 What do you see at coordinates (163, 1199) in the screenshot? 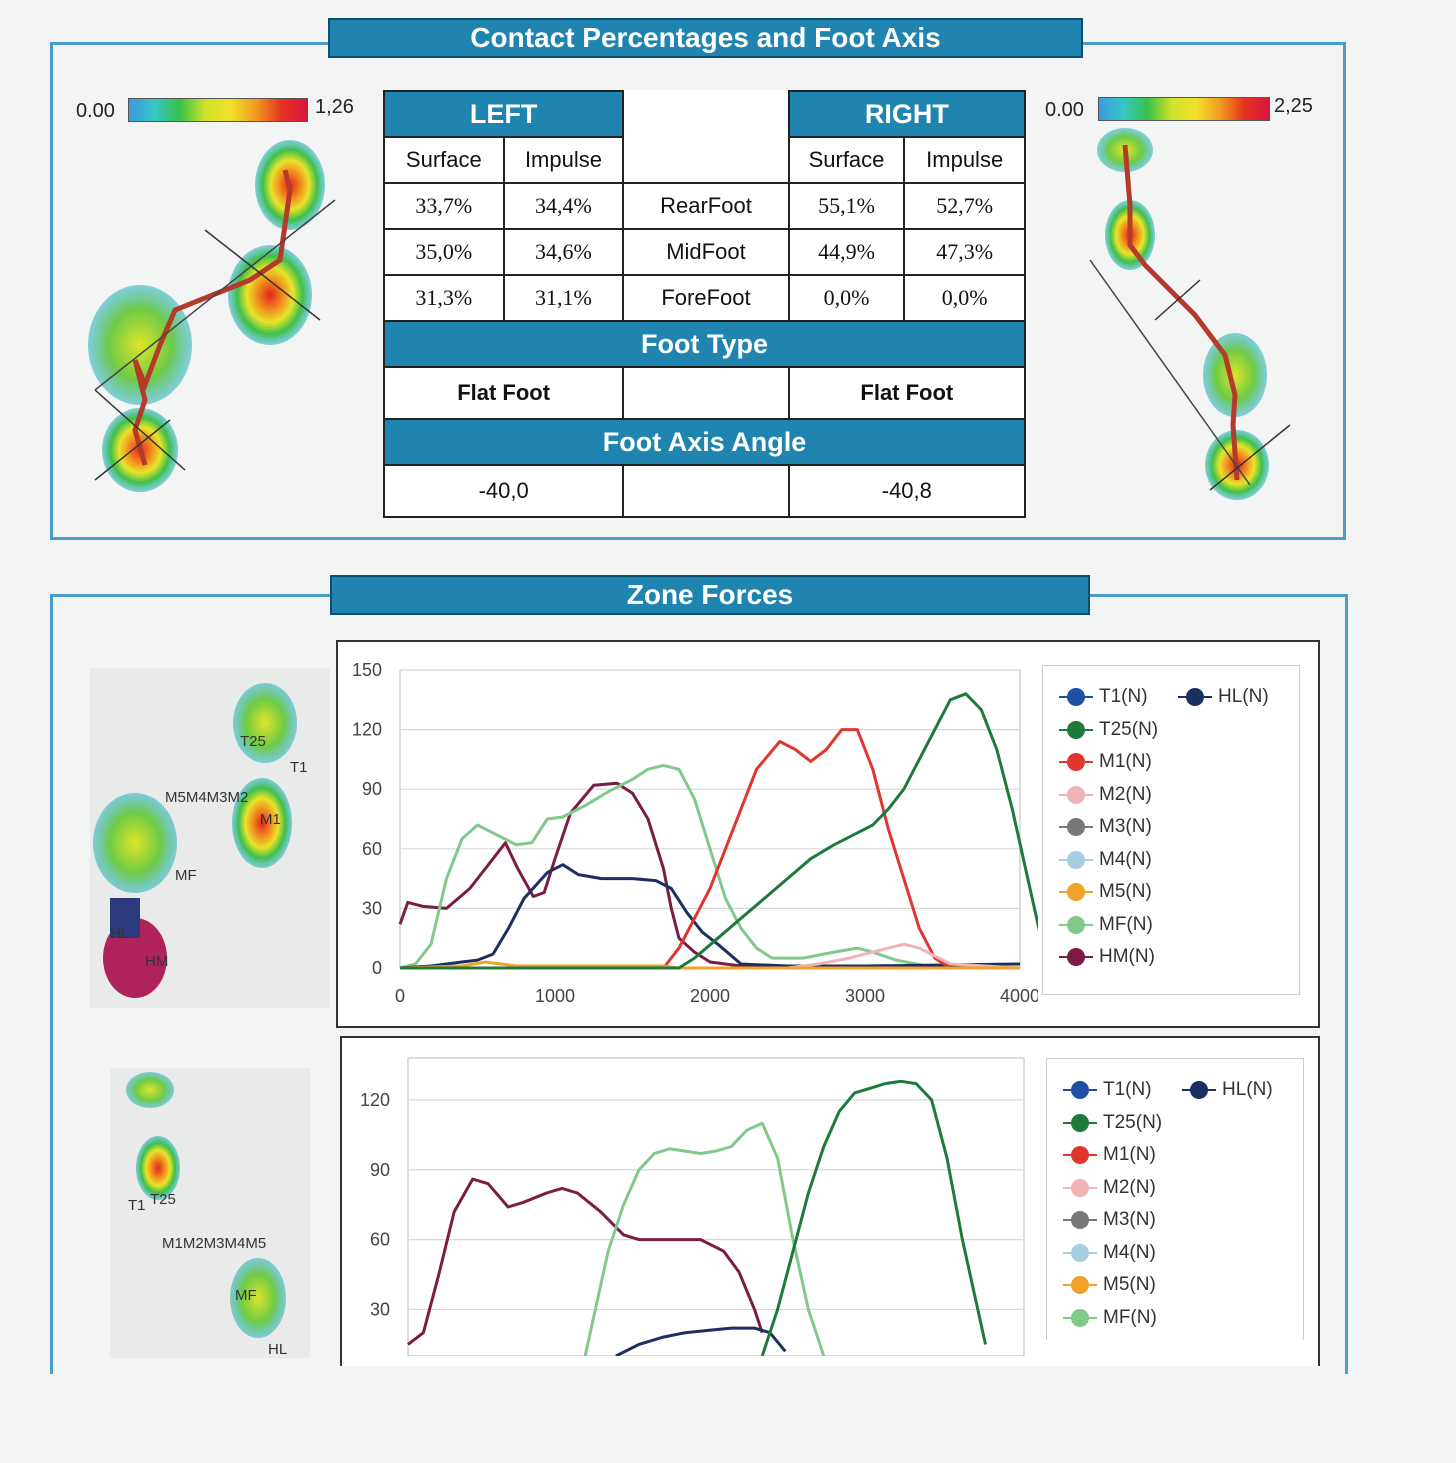
I see `zone-label-t25: T25` at bounding box center [163, 1199].